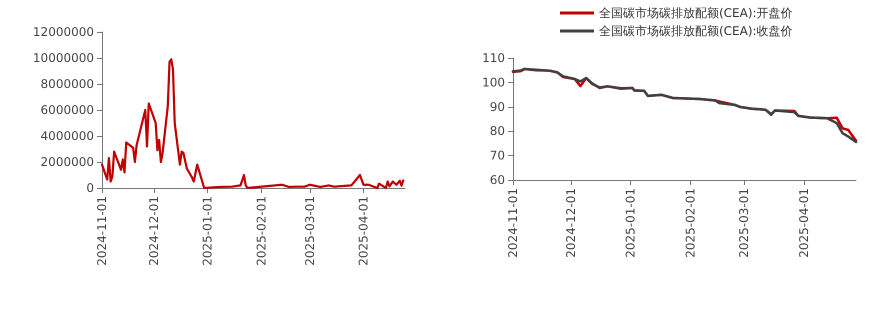 The image size is (879, 325). Describe the element at coordinates (497, 131) in the screenshot. I see `y-tick-label: 80` at that location.